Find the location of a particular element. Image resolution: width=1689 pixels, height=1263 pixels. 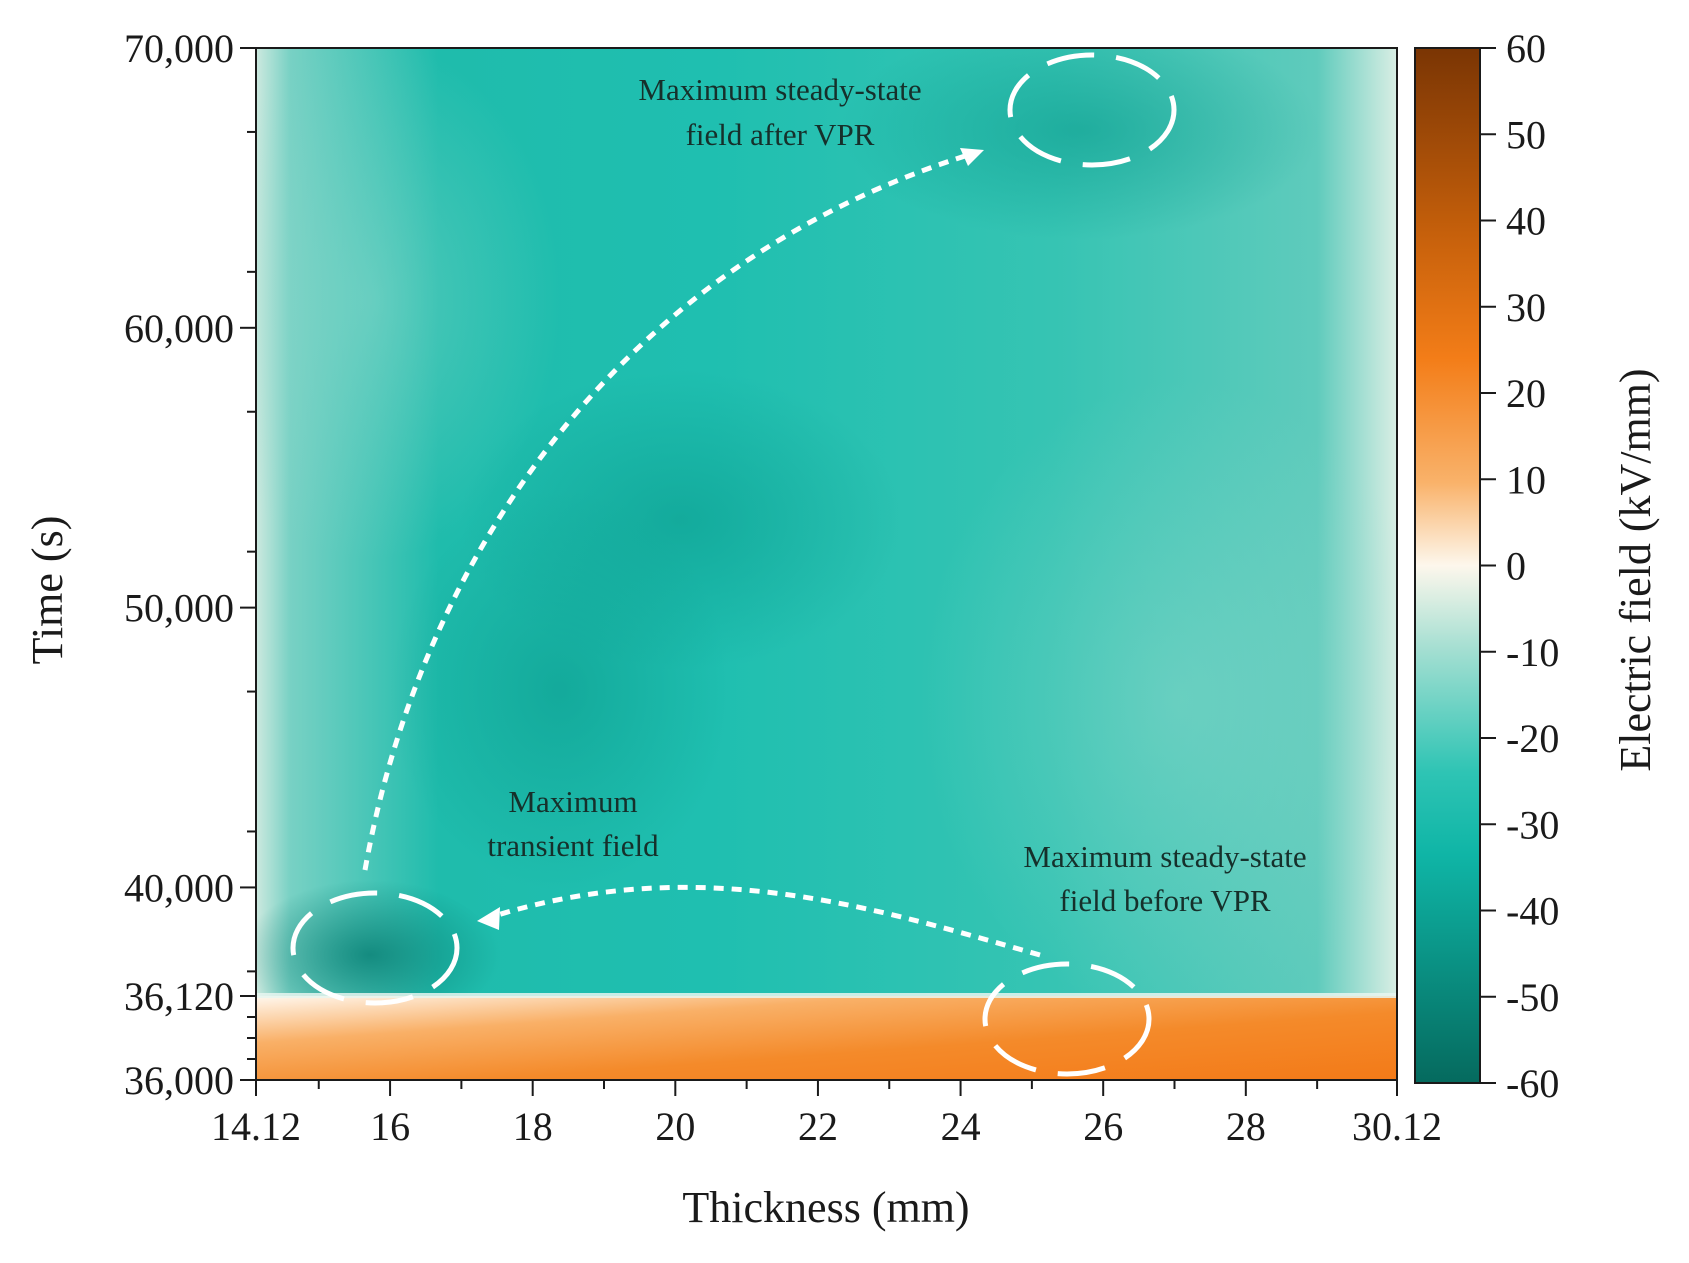

x-tick-label: 18 is located at coordinates (533, 1126).